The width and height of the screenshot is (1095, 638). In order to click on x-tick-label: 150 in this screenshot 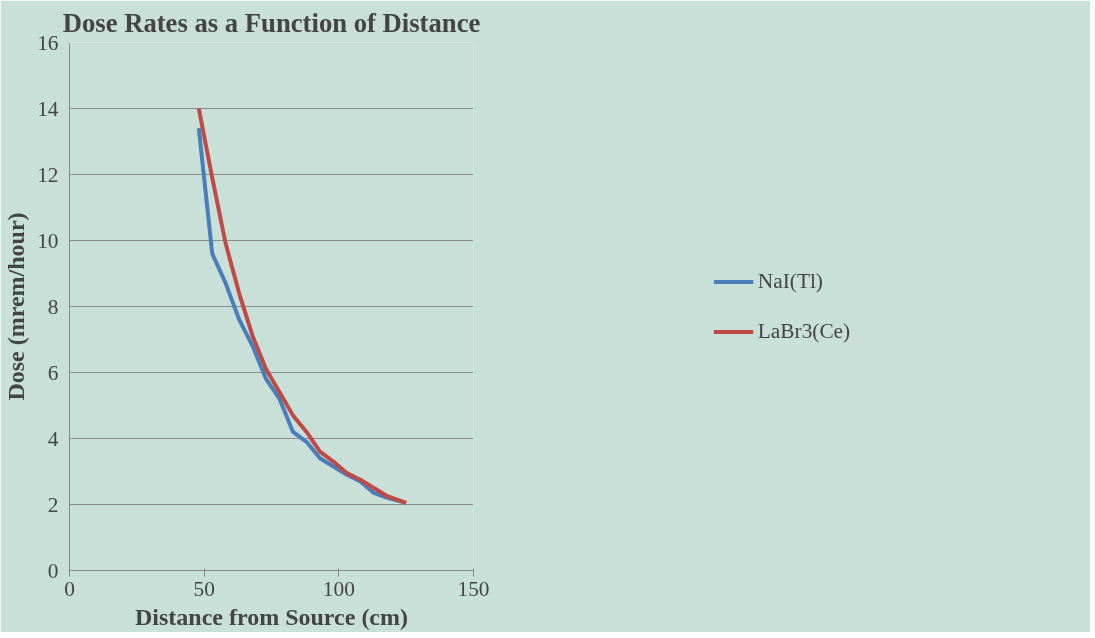, I will do `click(473, 588)`.